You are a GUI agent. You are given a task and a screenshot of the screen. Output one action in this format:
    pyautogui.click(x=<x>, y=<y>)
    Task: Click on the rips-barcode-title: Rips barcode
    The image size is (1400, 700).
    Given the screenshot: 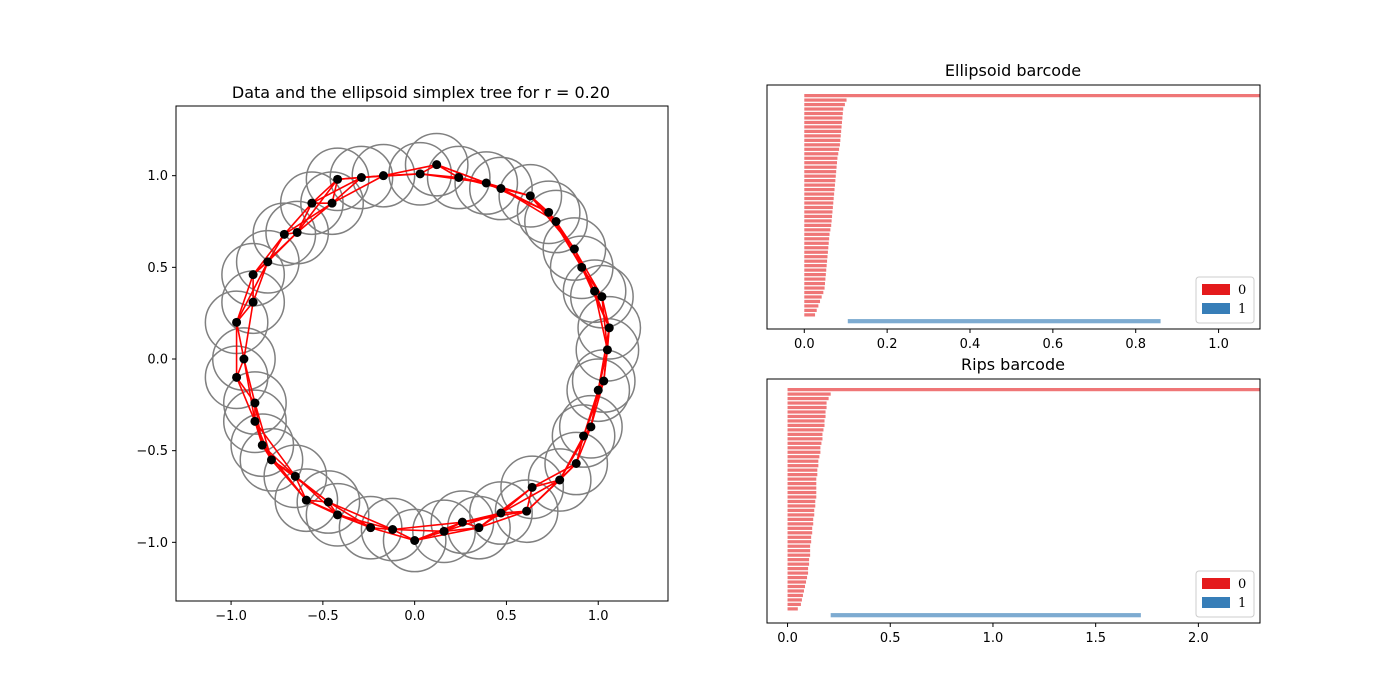 What is the action you would take?
    pyautogui.click(x=1013, y=364)
    